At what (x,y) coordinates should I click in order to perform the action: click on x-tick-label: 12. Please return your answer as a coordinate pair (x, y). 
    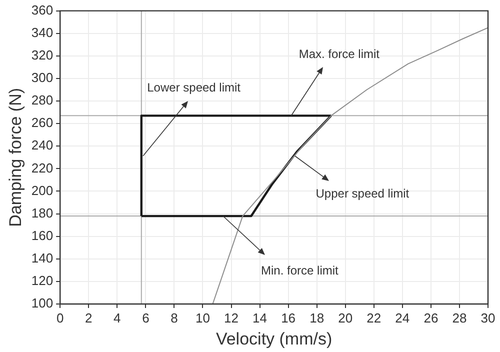
    Looking at the image, I should click on (231, 318).